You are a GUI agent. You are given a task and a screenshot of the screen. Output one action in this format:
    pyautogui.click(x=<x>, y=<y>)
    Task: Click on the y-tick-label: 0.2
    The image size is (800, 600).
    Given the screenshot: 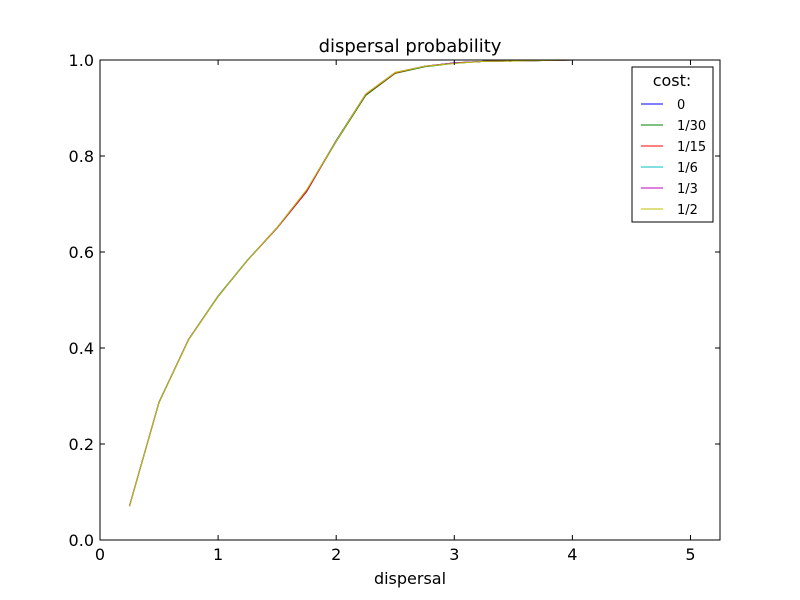 What is the action you would take?
    pyautogui.click(x=81, y=444)
    